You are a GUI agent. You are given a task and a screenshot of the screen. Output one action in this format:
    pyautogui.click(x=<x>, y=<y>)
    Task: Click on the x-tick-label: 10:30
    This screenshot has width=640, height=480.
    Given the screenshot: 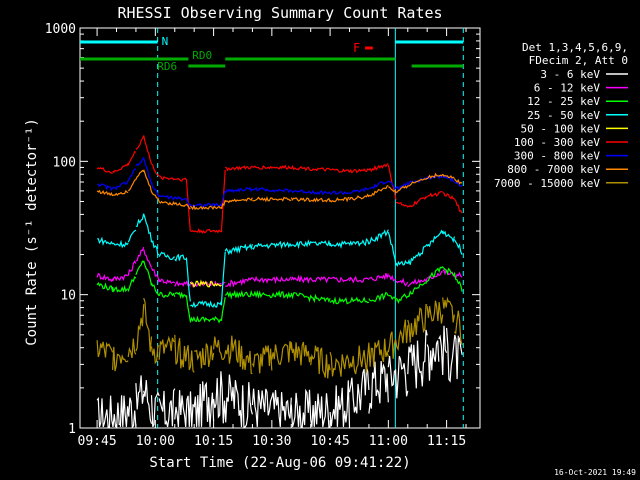 What is the action you would take?
    pyautogui.click(x=271, y=441)
    